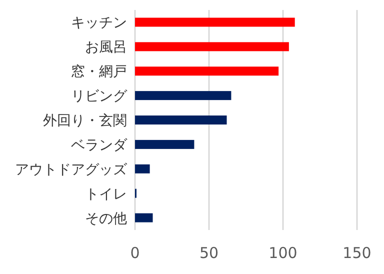  What do you see at coordinates (85, 121) in the screenshot?
I see `y-tick-label: 外回り・玄関` at bounding box center [85, 121].